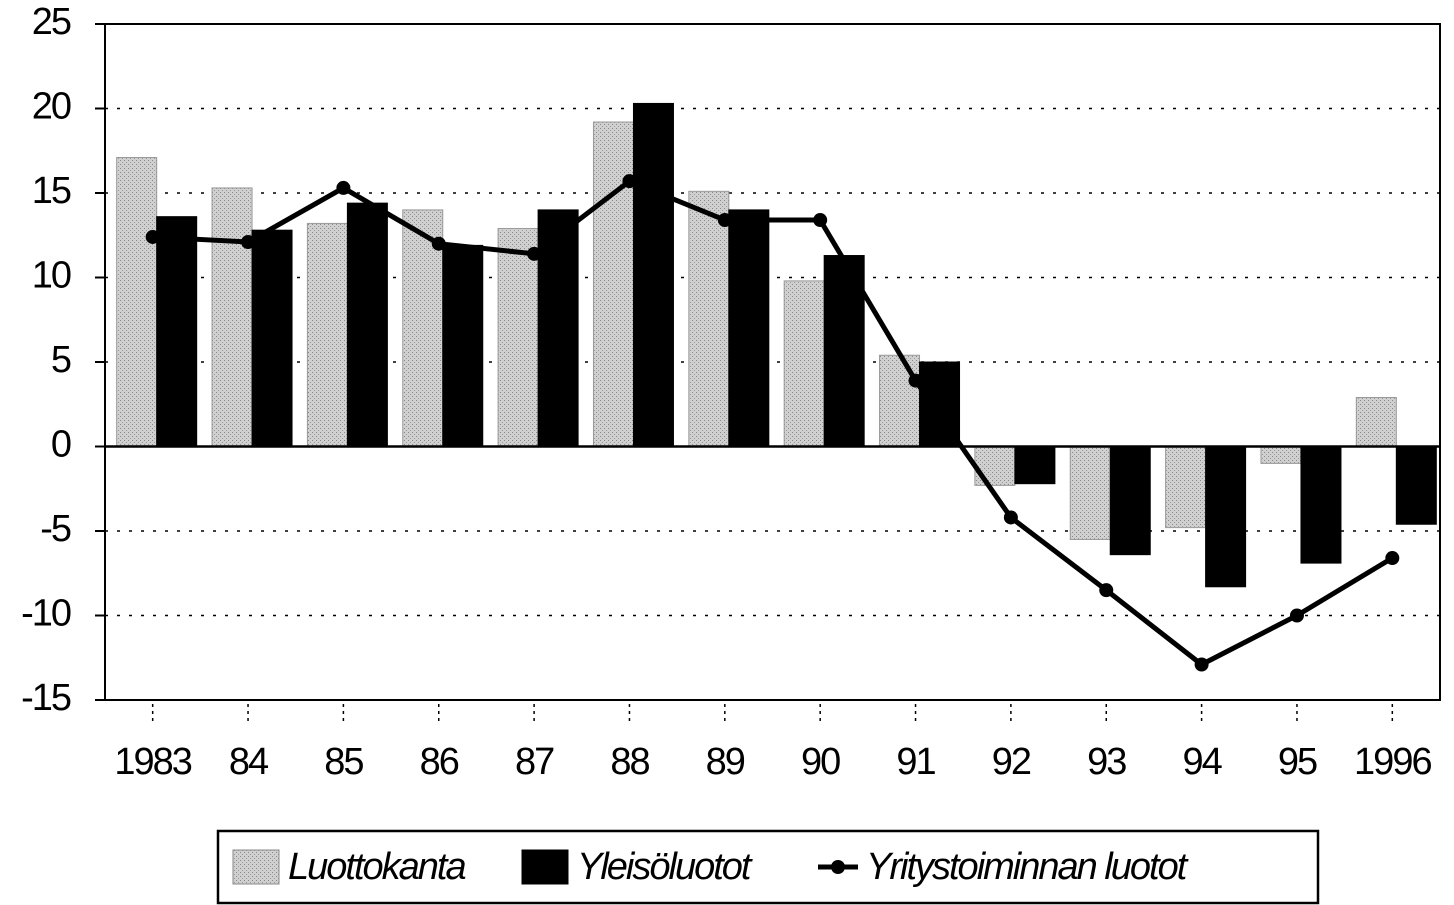 The image size is (1454, 905). What do you see at coordinates (1106, 762) in the screenshot?
I see `x-tick-label: 93` at bounding box center [1106, 762].